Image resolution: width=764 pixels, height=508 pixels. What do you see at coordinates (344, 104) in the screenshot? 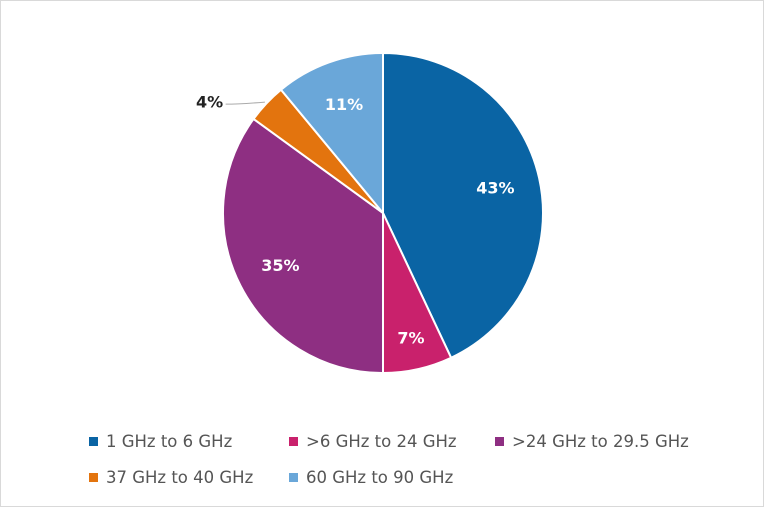
I see `data-label: 11%` at bounding box center [344, 104].